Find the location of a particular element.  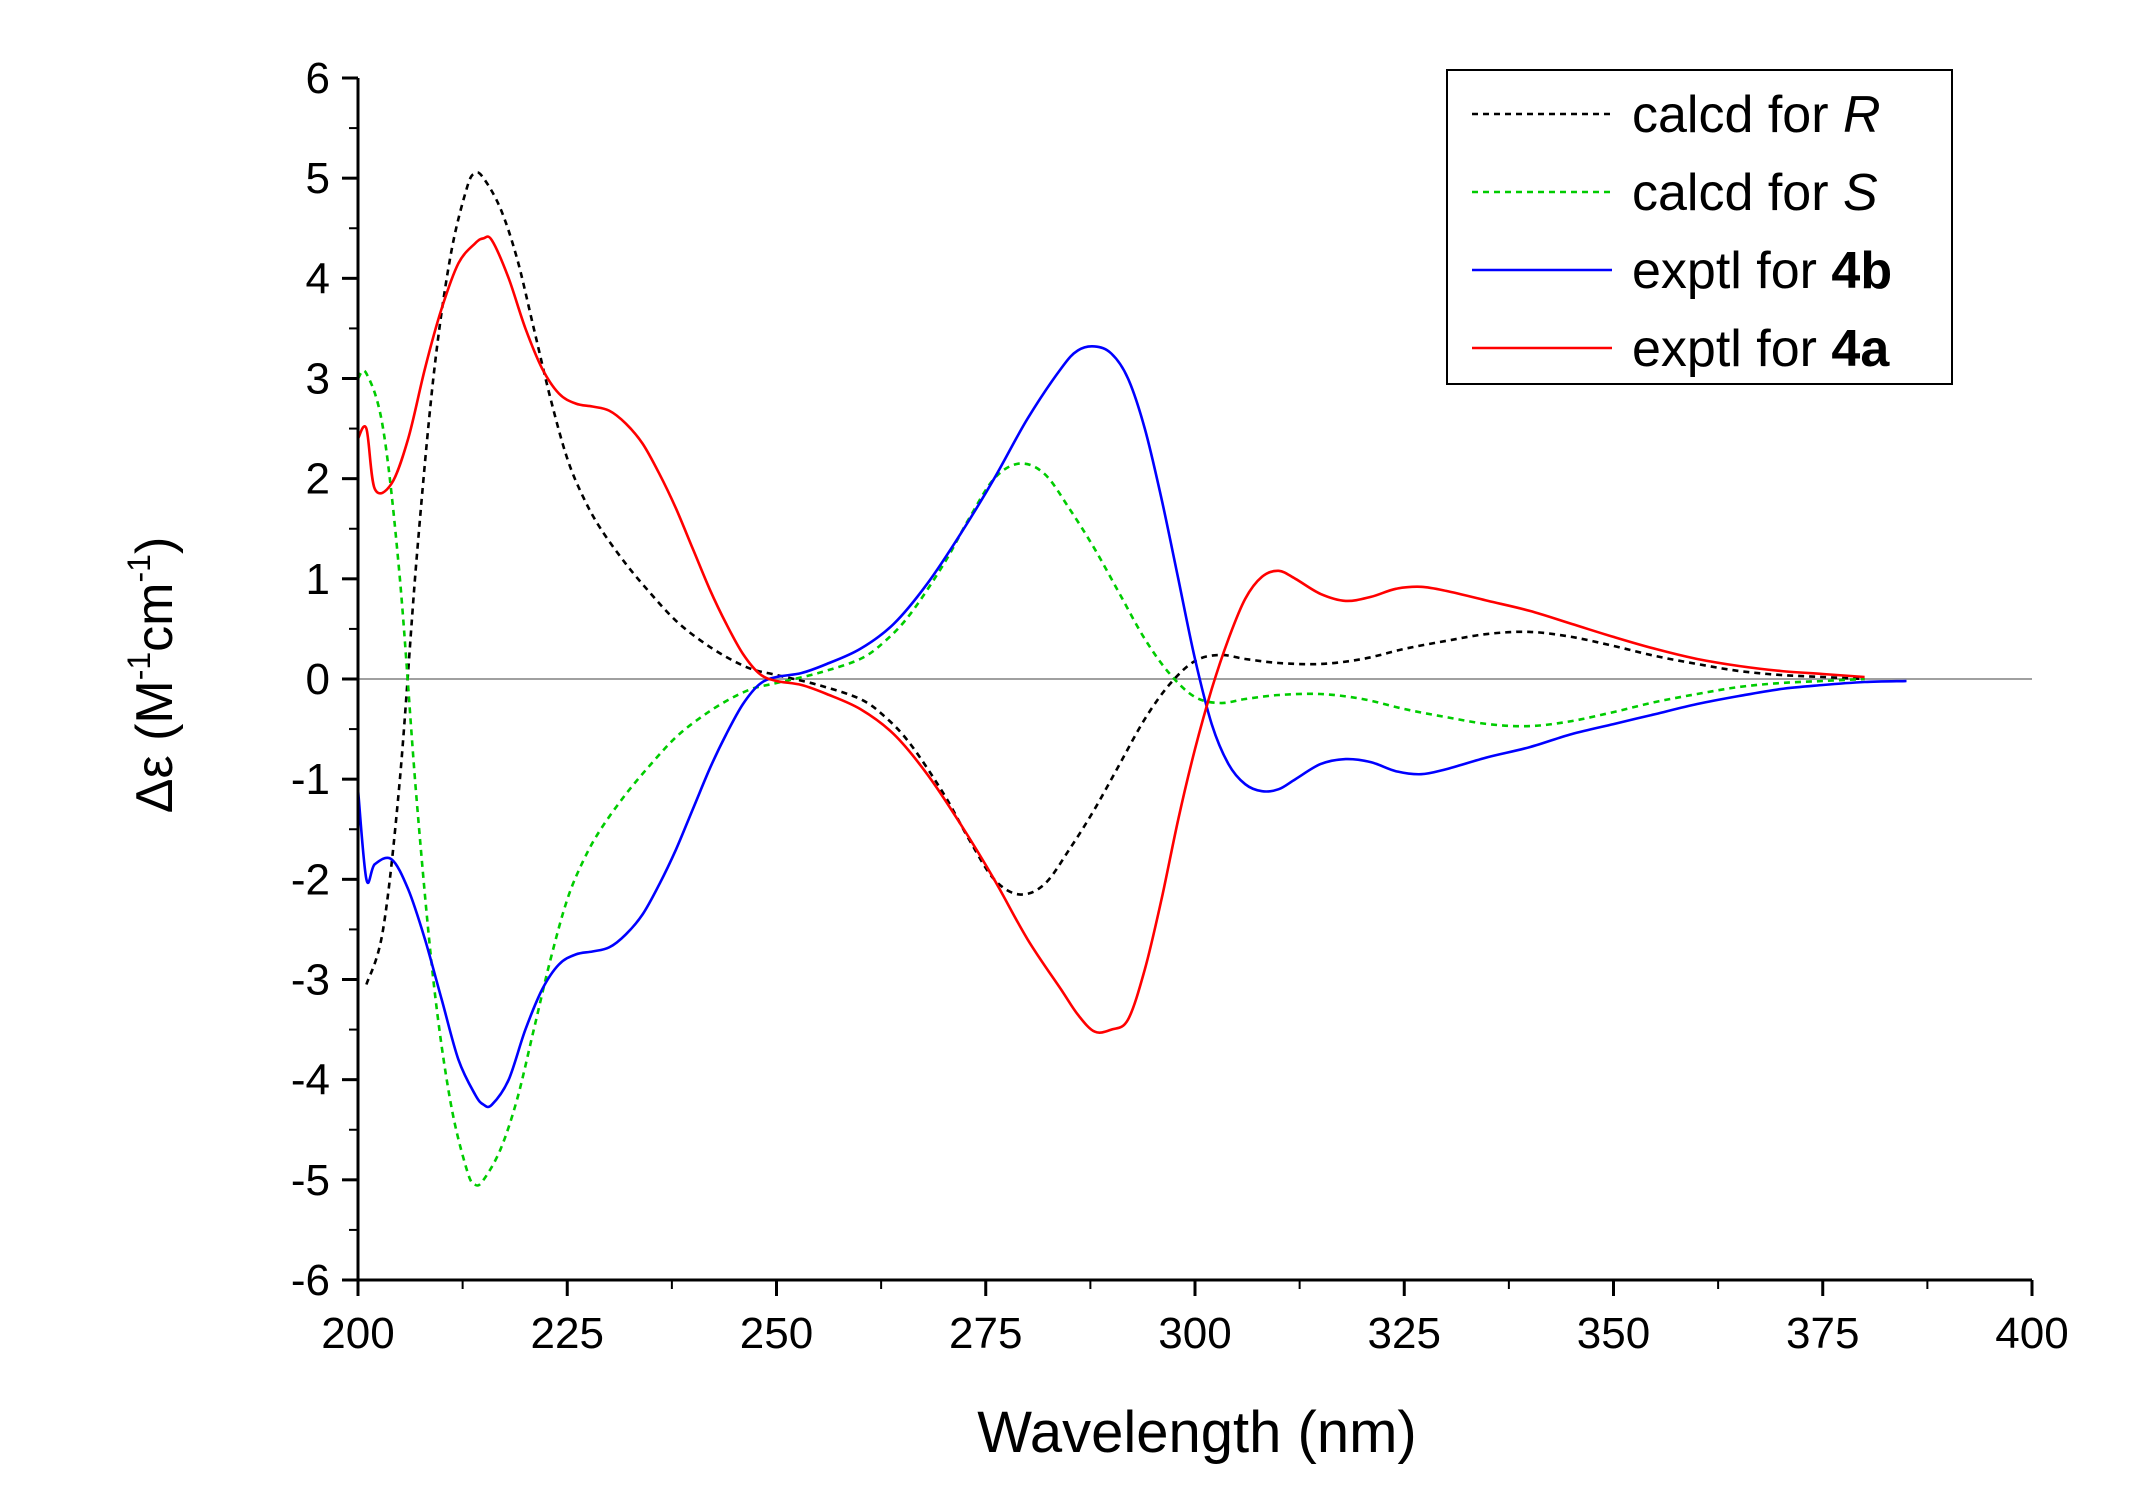

y-axis-title: Δε (M-1cm-1) is located at coordinates (152, 675).